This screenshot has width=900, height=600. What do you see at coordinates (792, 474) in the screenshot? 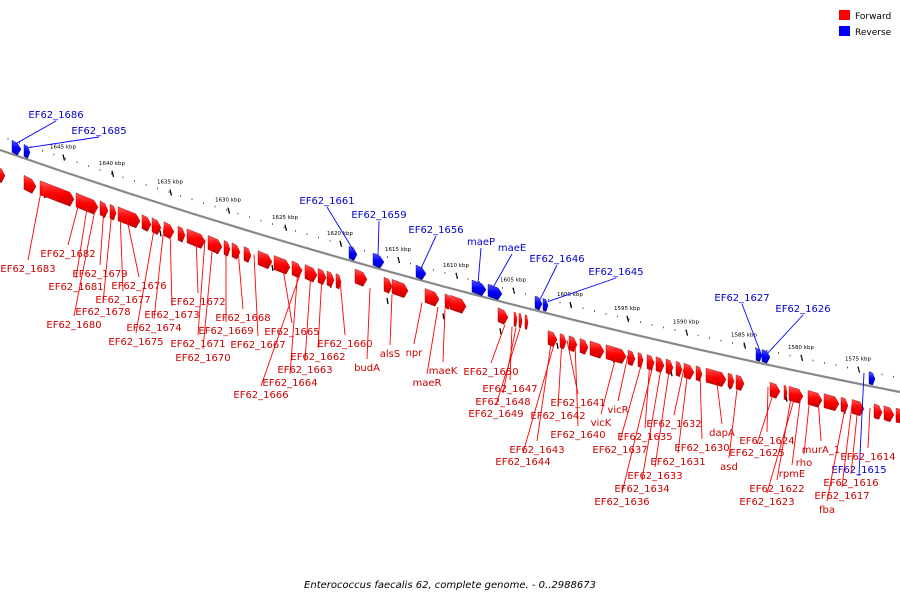
I see `gene-label: rpmE` at bounding box center [792, 474].